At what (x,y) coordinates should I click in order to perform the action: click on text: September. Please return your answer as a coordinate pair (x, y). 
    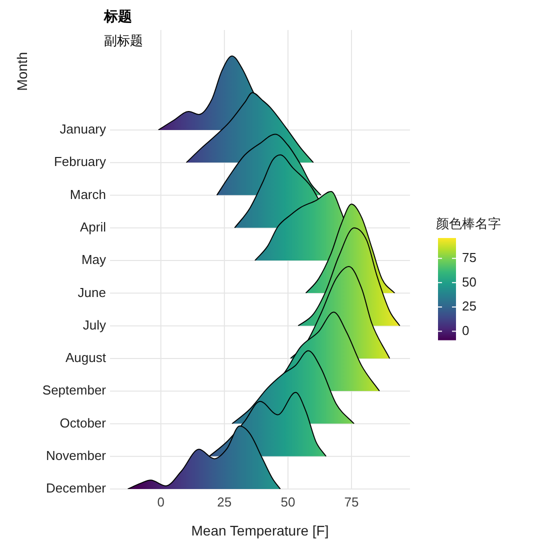
    Looking at the image, I should click on (74, 390).